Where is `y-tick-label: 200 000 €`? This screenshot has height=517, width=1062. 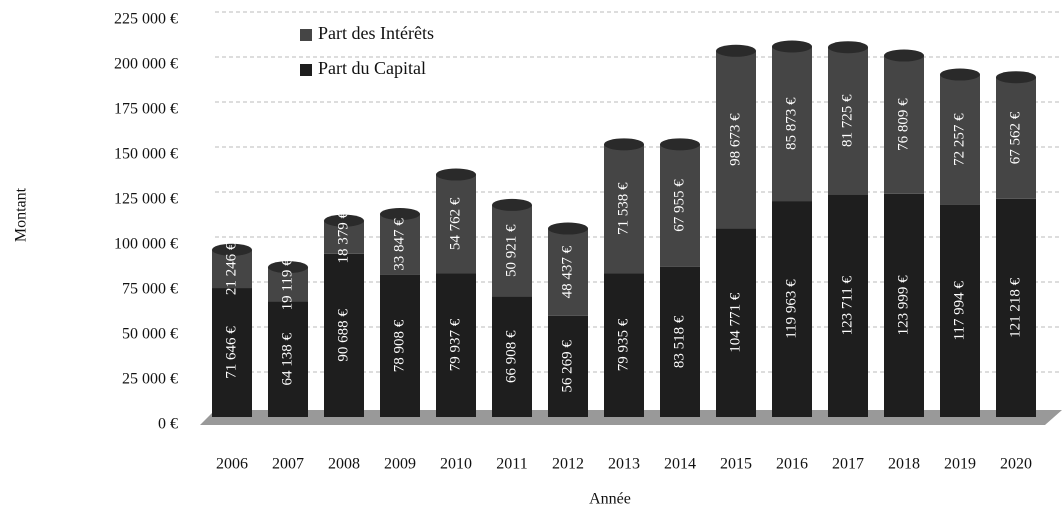 y-tick-label: 200 000 € is located at coordinates (146, 64).